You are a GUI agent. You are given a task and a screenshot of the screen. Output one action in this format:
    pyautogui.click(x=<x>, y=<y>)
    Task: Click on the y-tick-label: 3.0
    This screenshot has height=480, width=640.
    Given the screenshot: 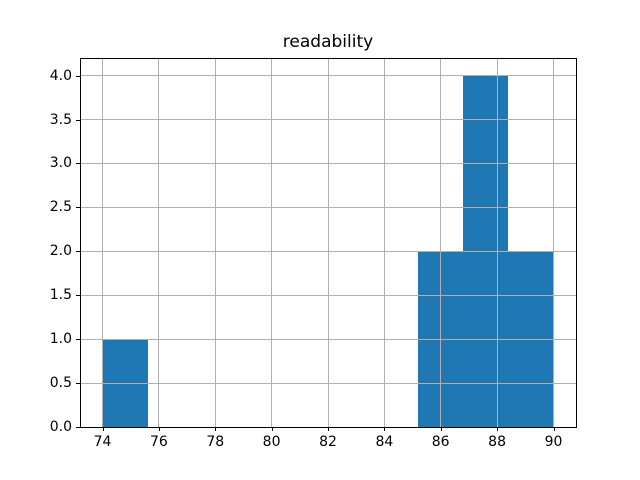 What is the action you would take?
    pyautogui.click(x=60, y=163)
    